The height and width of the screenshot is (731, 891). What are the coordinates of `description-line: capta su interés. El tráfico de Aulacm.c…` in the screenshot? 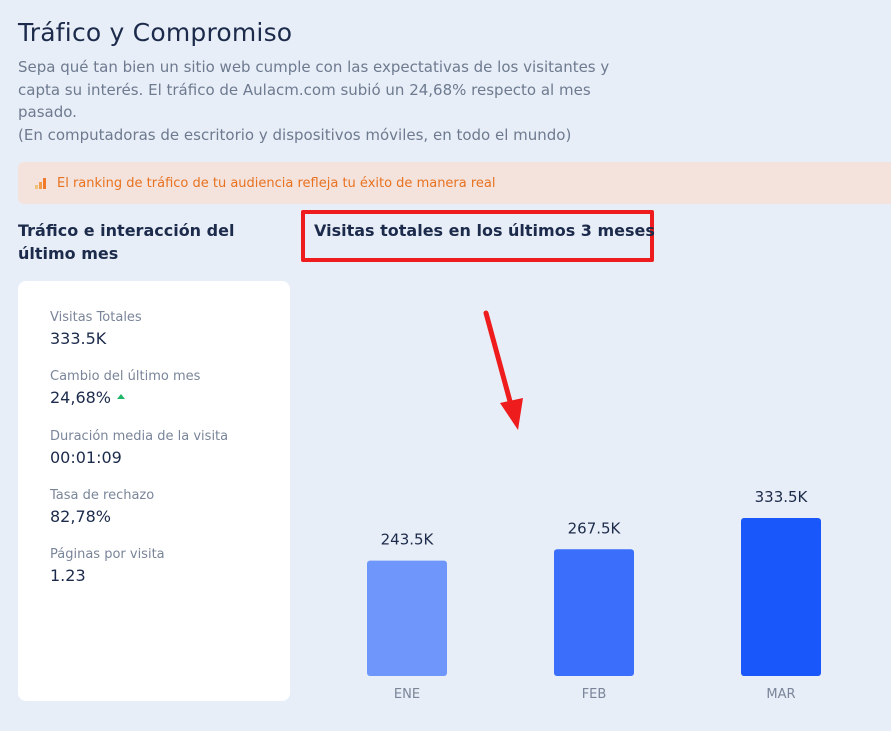 It's located at (304, 89).